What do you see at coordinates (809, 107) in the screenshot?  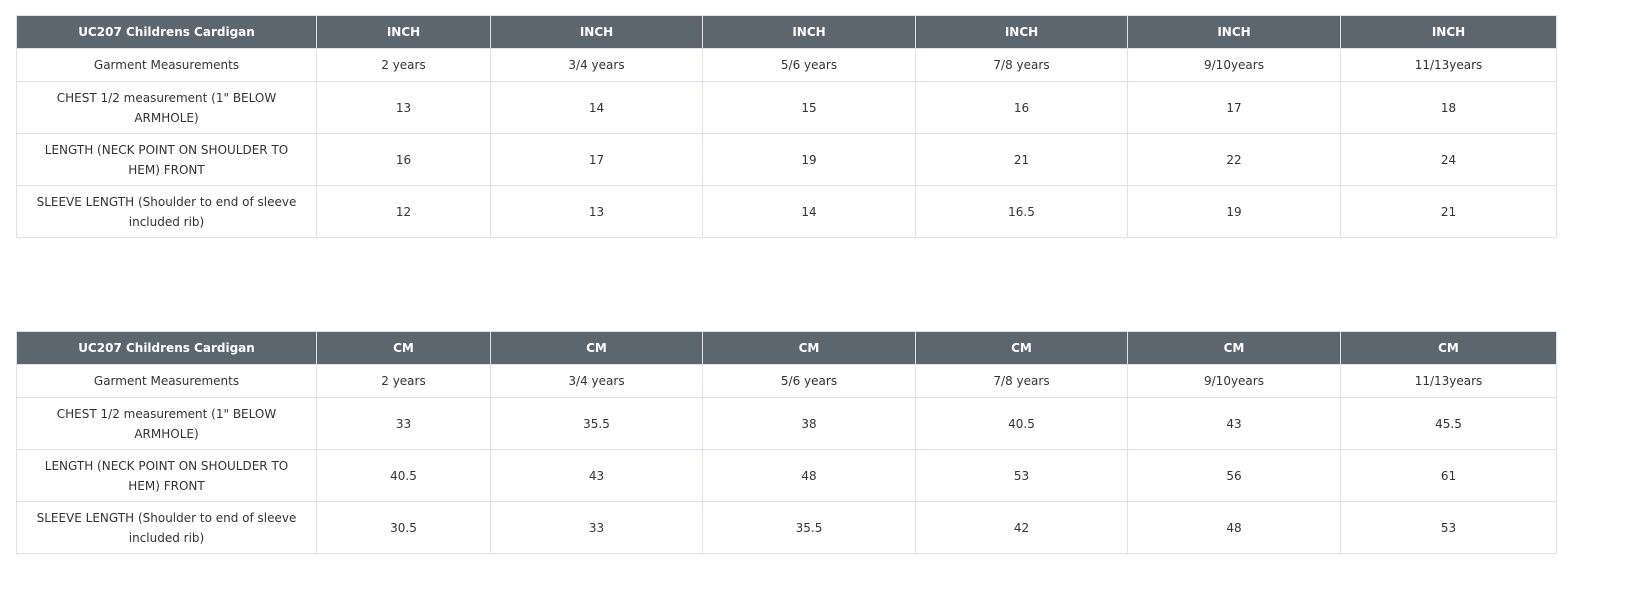 I see `measurement-value: 15` at bounding box center [809, 107].